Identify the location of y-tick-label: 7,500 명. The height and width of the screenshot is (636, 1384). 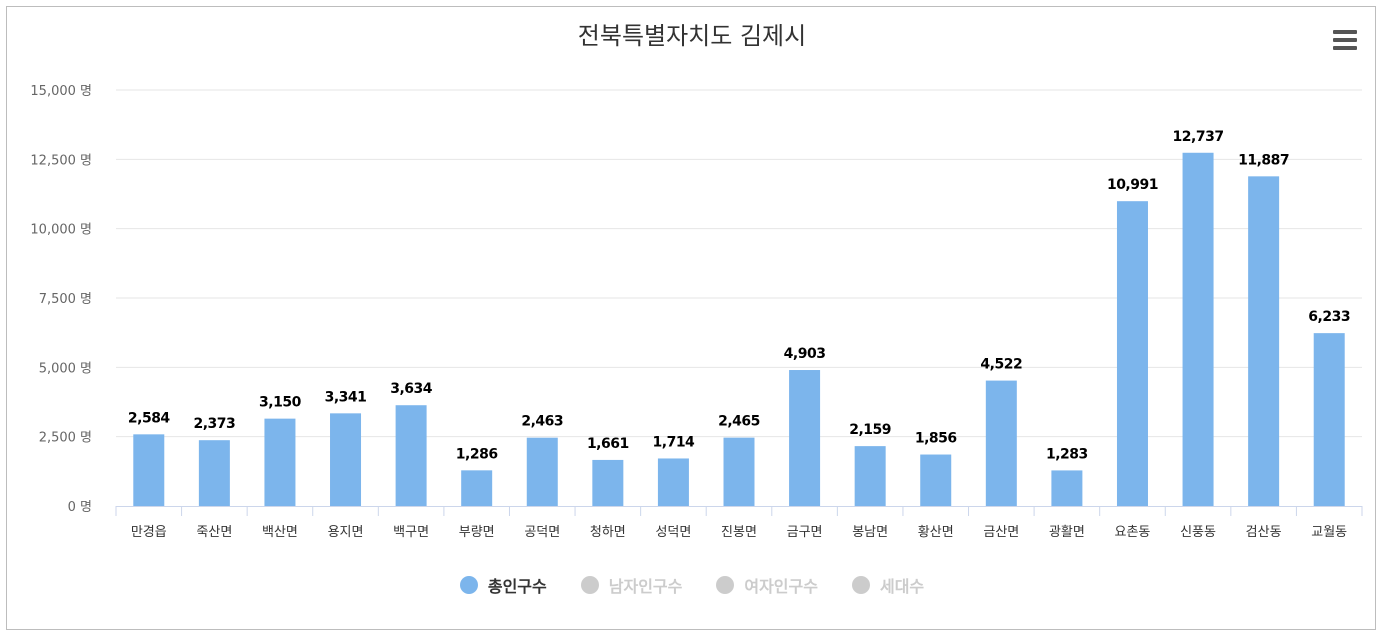
(65, 299).